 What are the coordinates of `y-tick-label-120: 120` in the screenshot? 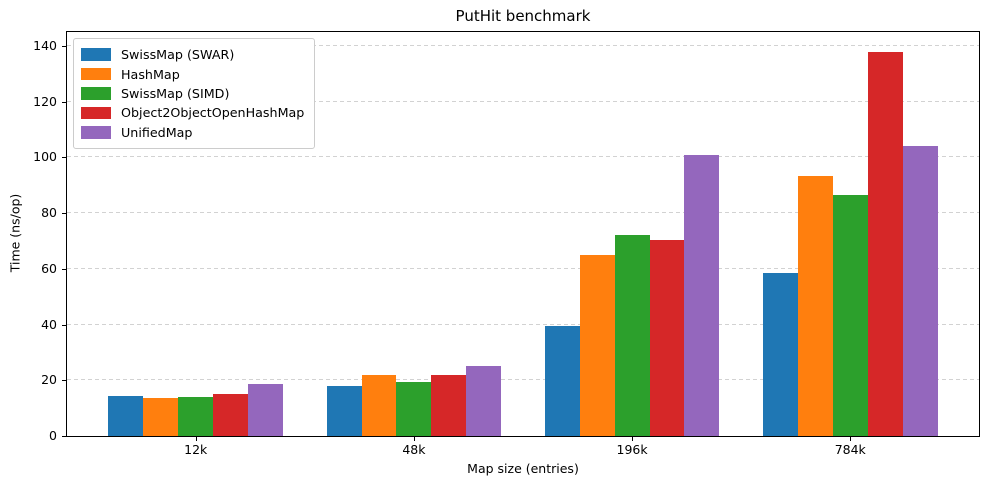 It's located at (45, 101).